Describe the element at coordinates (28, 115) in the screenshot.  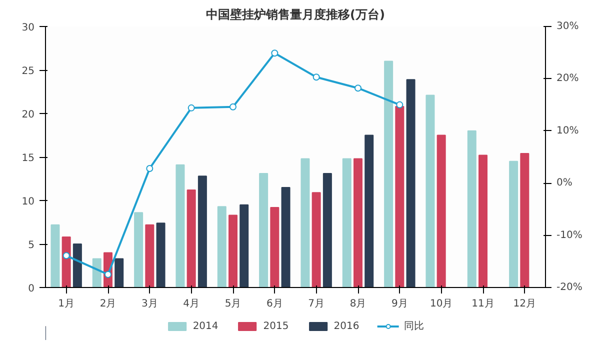
I see `y-tick-label: 20` at that location.